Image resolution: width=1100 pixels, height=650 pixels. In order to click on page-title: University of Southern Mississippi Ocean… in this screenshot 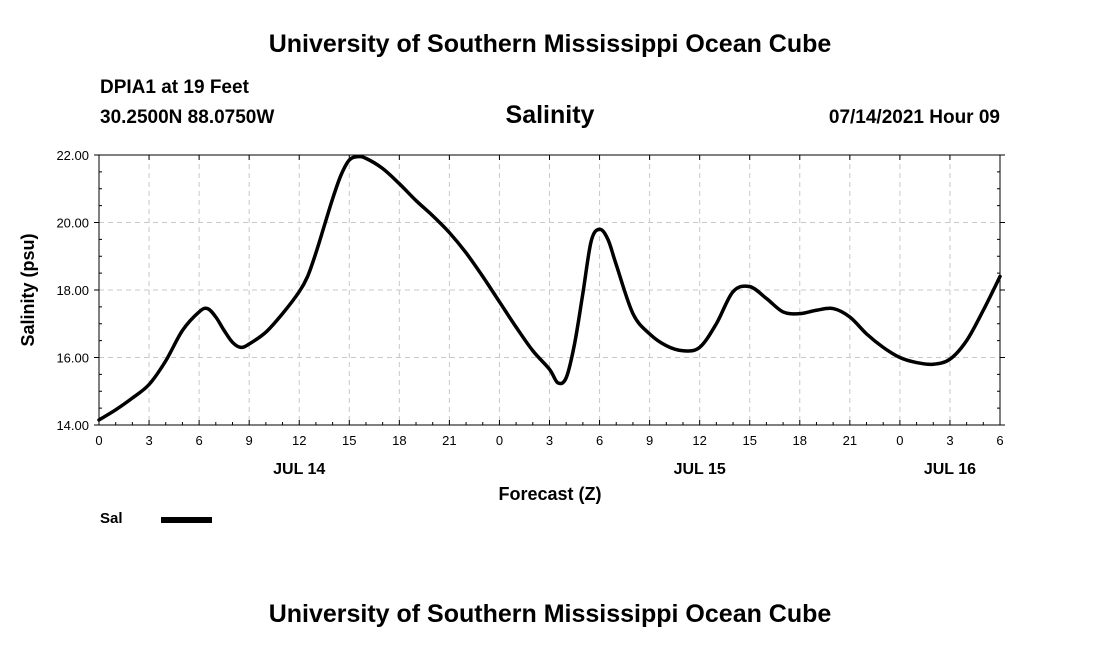, I will do `click(550, 44)`.